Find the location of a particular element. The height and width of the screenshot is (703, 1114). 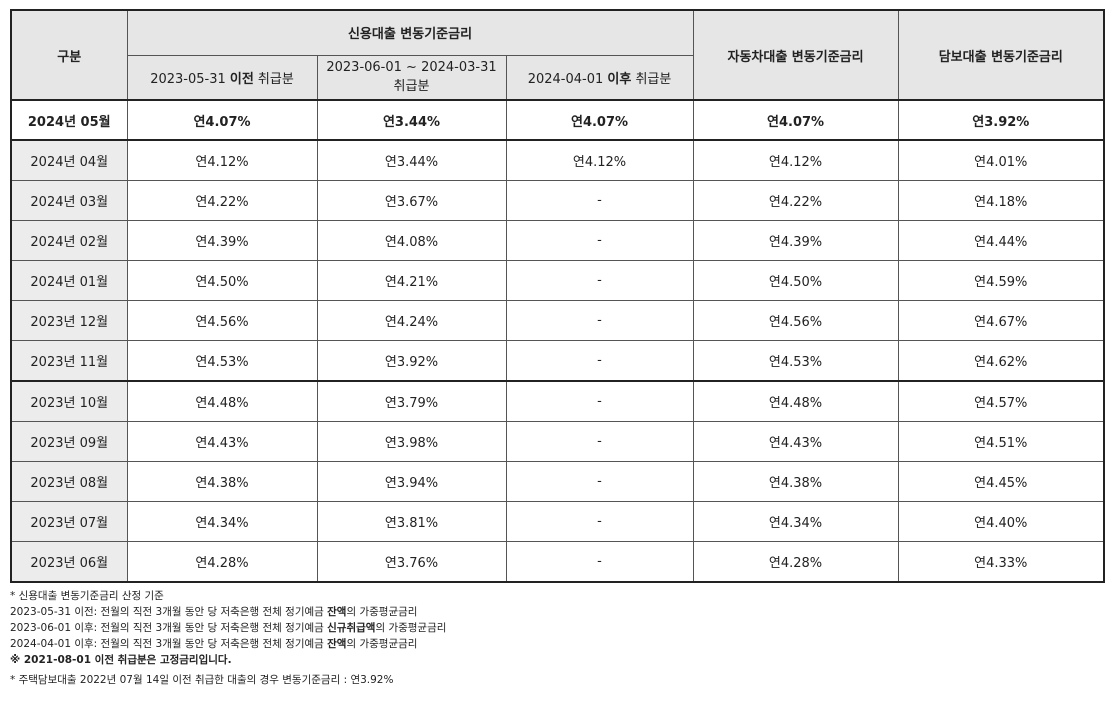

row-credit-between: 연4.24% is located at coordinates (411, 320).